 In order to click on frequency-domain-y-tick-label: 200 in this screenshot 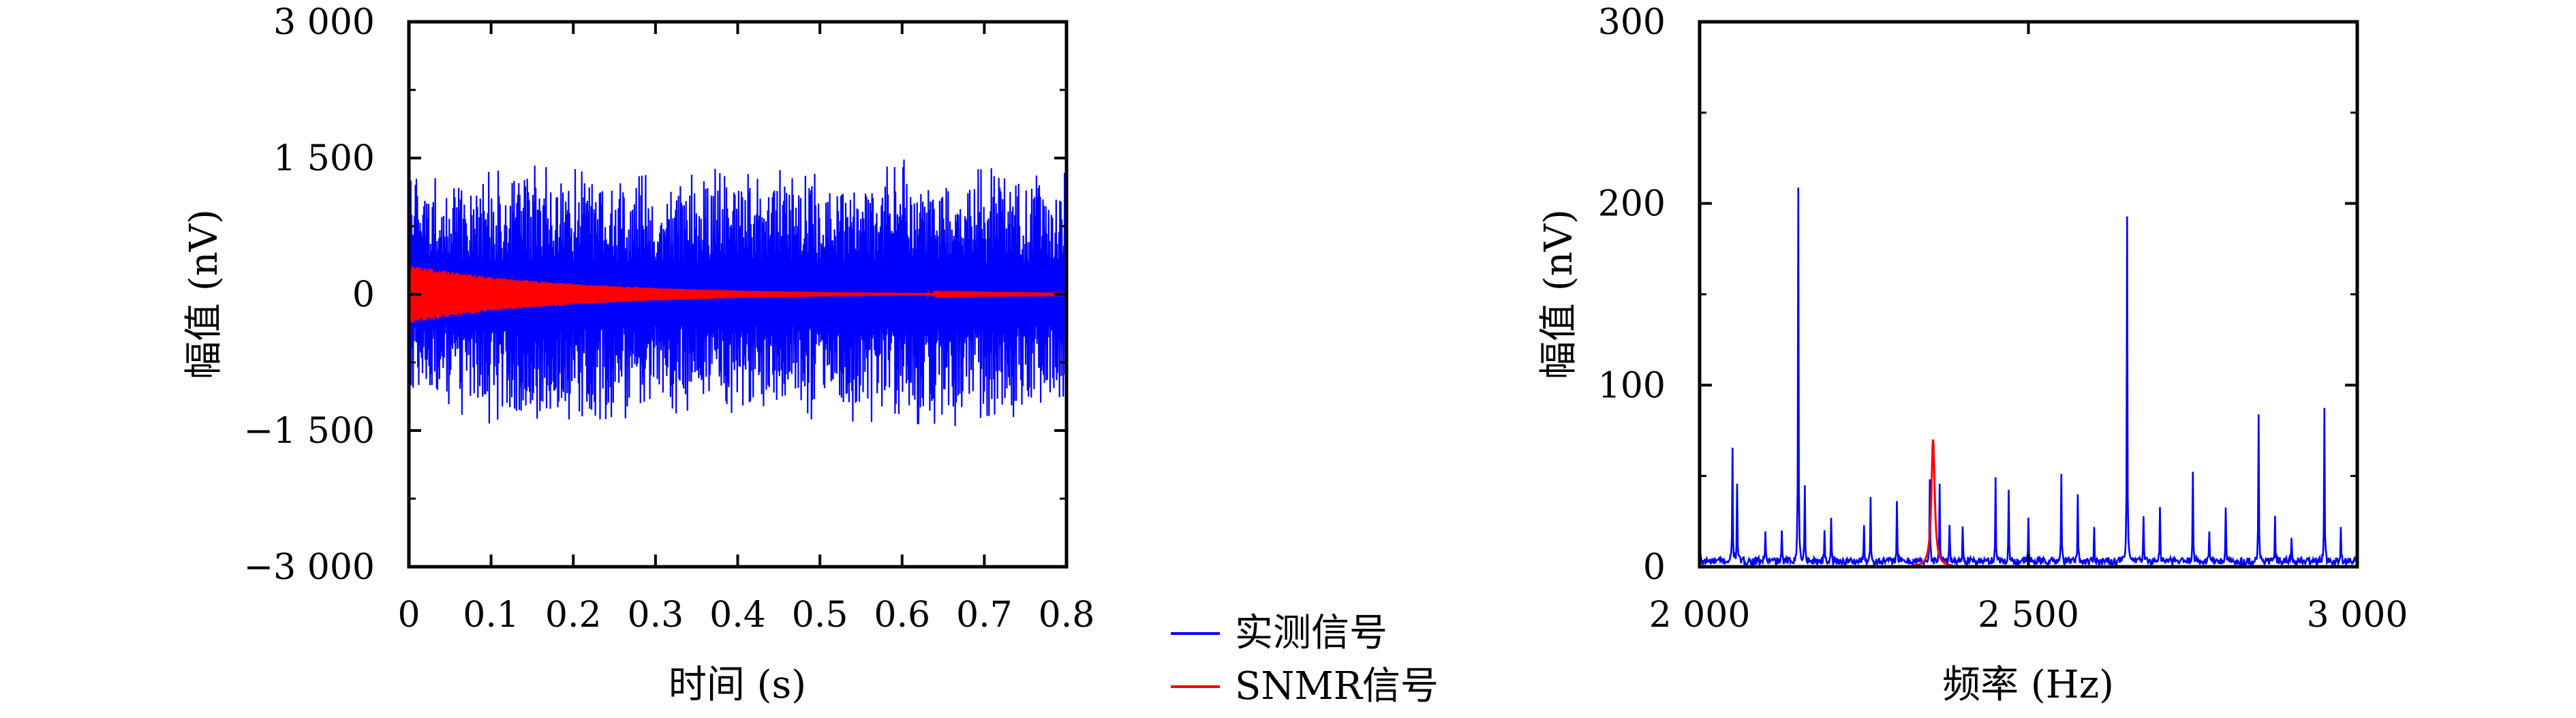, I will do `click(1632, 205)`.